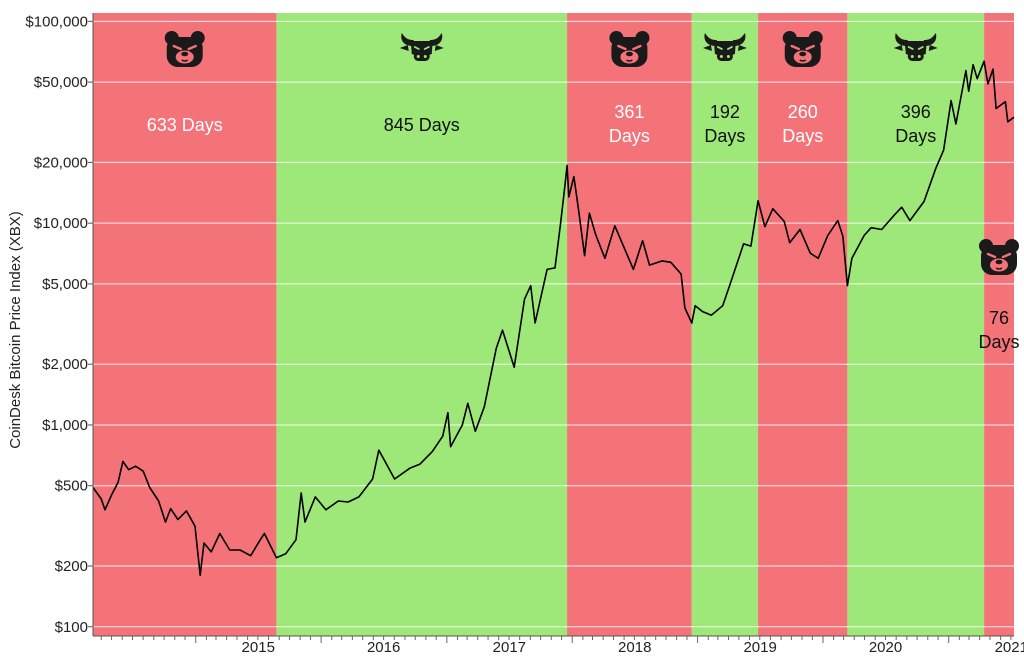 This screenshot has width=1024, height=660. What do you see at coordinates (56, 21) in the screenshot?
I see `y-tick-label: $100,000` at bounding box center [56, 21].